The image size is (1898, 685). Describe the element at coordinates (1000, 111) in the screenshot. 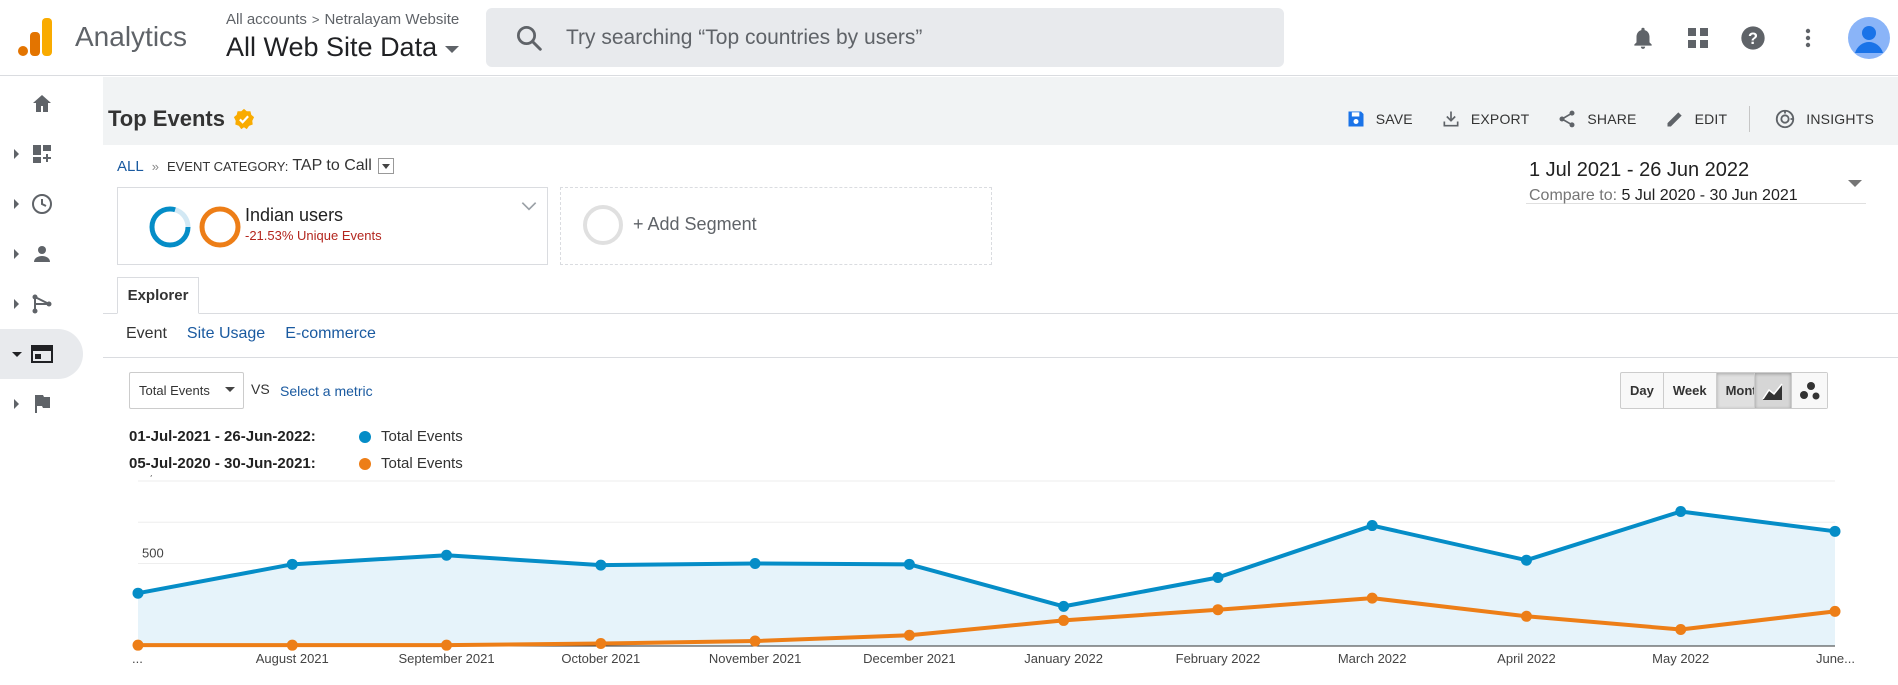

I see `report-header: Top Events SAVE EXPORT SHARE EDIT` at that location.